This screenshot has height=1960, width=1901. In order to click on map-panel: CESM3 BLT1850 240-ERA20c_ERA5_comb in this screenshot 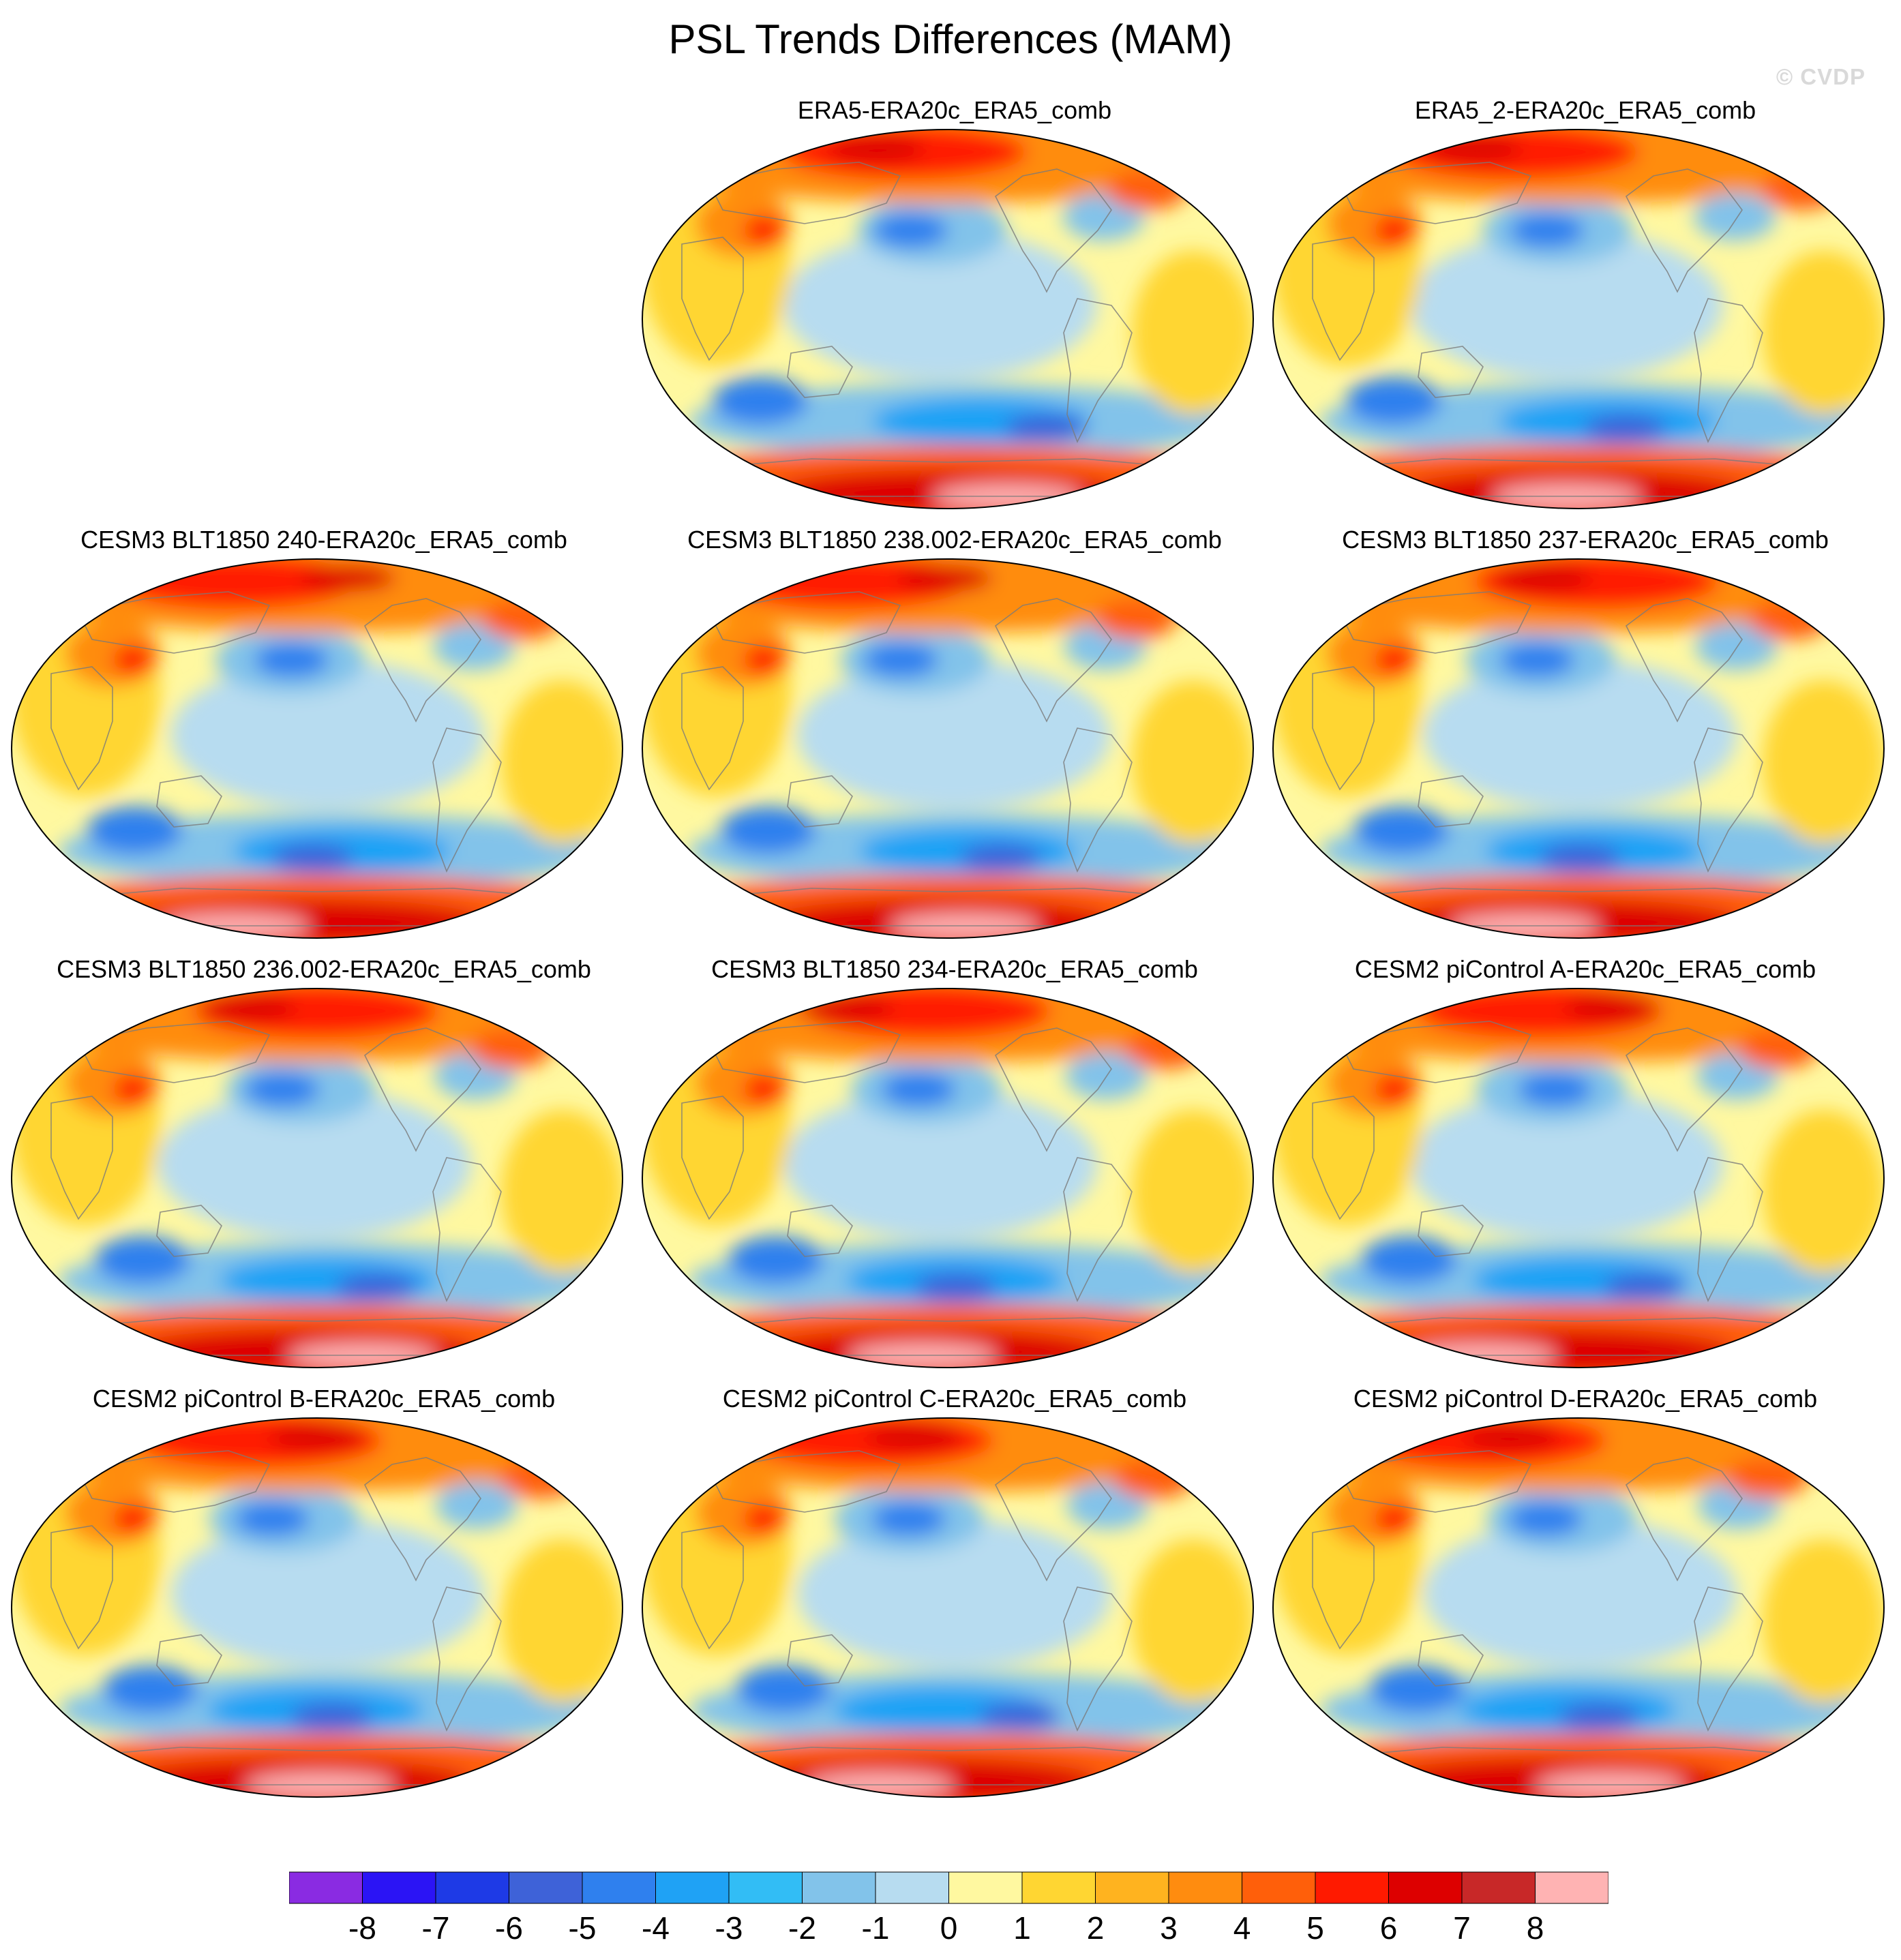, I will do `click(324, 732)`.